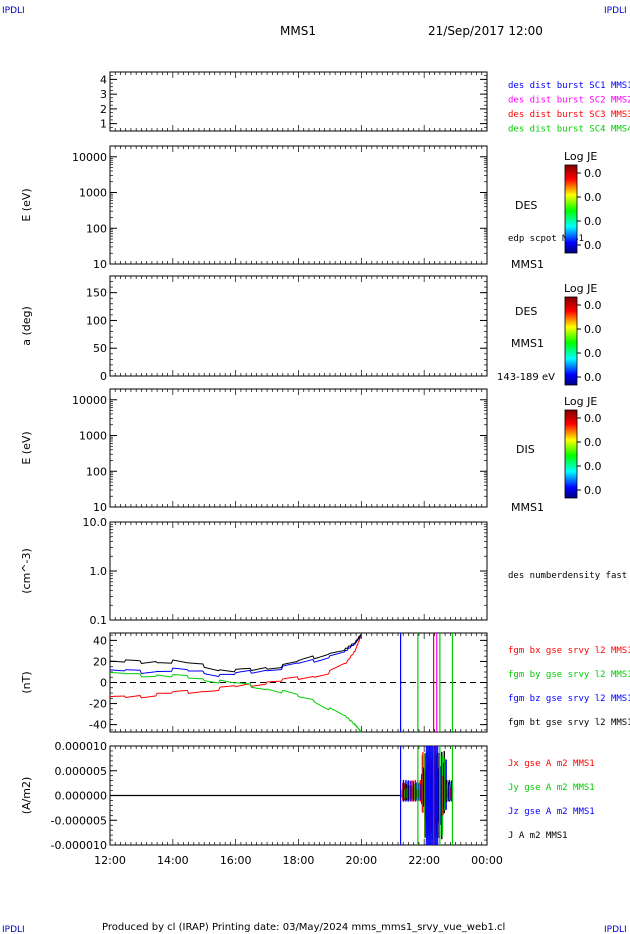 The width and height of the screenshot is (630, 934). Describe the element at coordinates (81, 746) in the screenshot. I see `y-tick-label: 0.000010` at that location.